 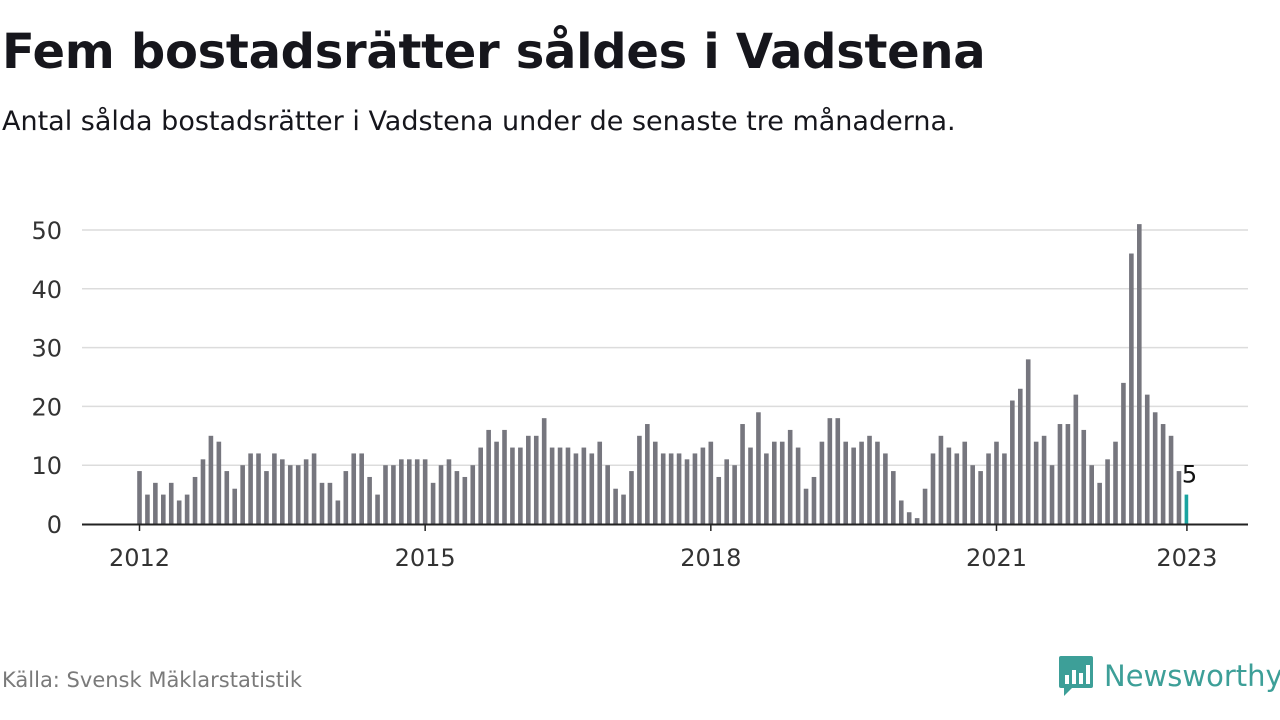 I want to click on newsworthy-logo: Newsworthy, so click(x=1169, y=676).